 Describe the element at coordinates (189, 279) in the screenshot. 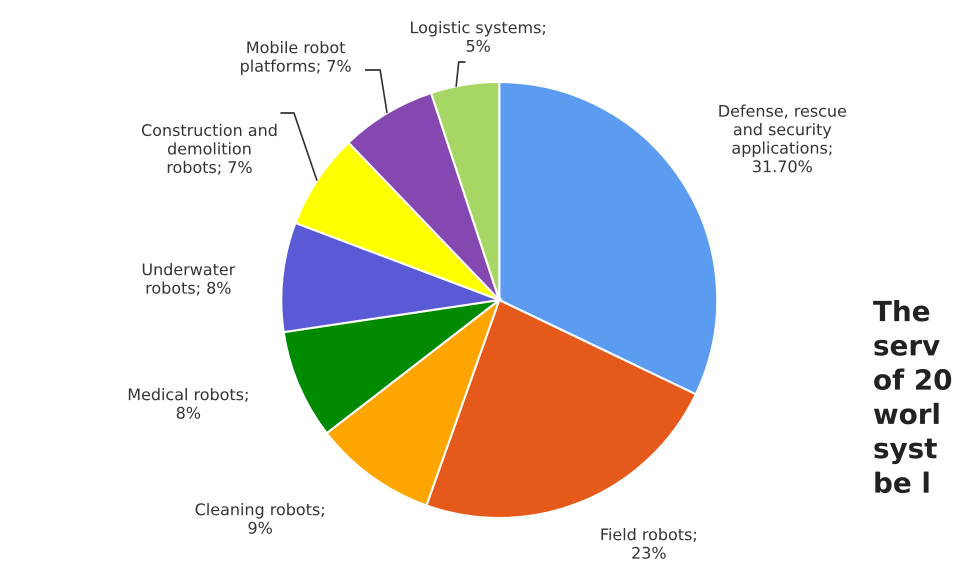

I see `slice-label: Underwater robots; 8%` at that location.